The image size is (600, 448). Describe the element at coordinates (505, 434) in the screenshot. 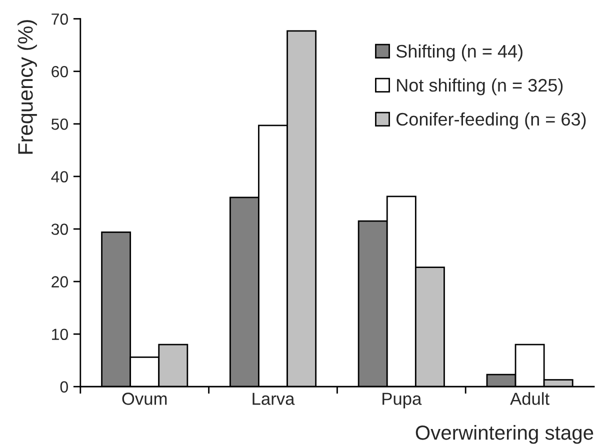

I see `x-axis-title: Overwintering stage` at that location.